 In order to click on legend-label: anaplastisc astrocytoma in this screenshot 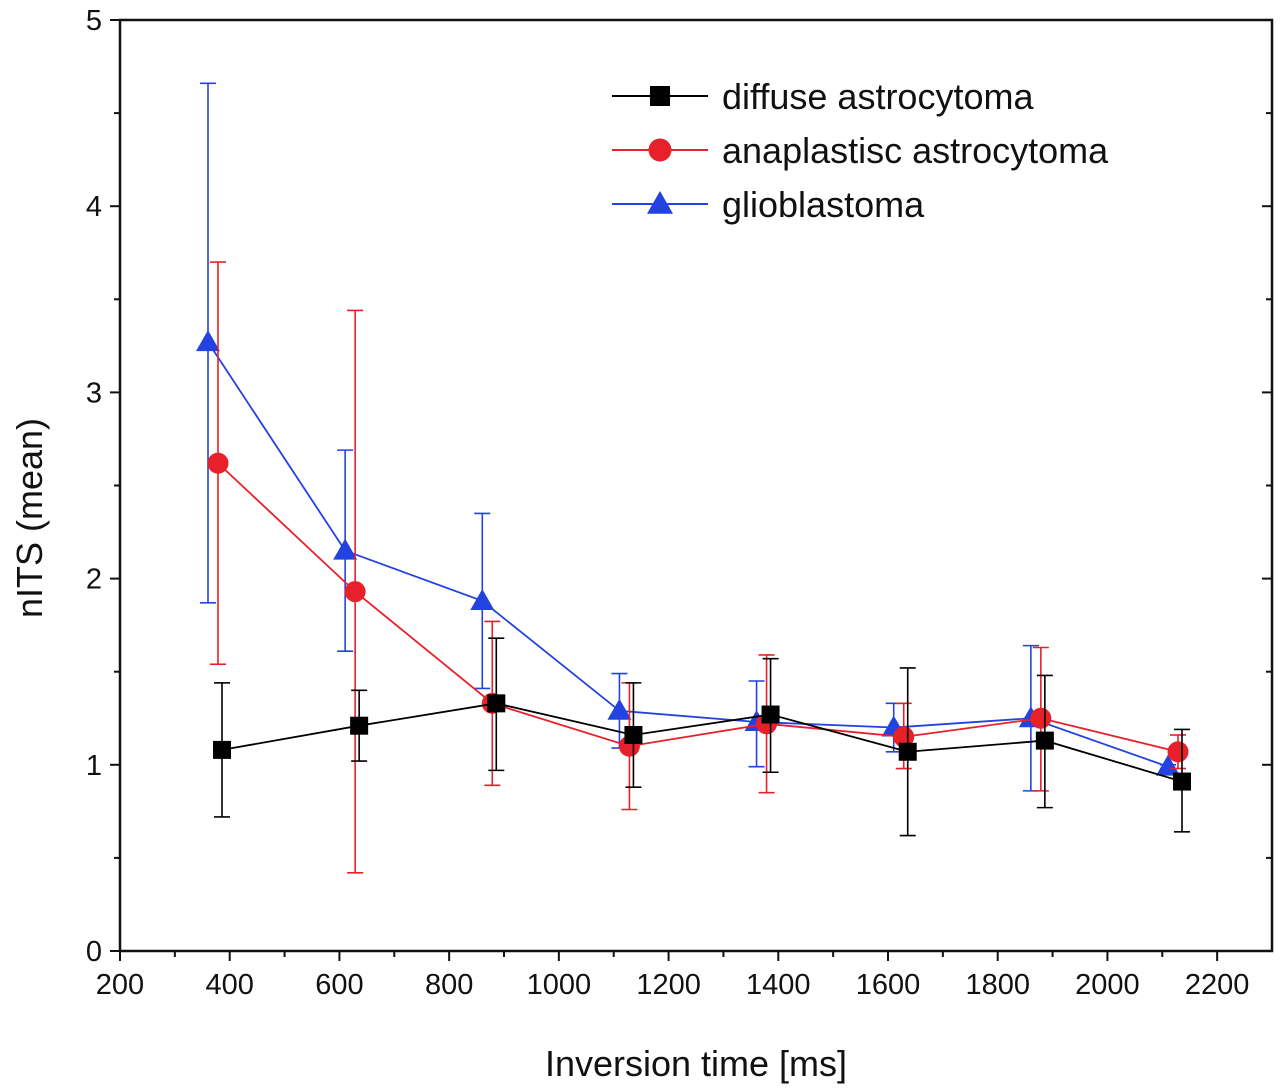, I will do `click(915, 150)`.